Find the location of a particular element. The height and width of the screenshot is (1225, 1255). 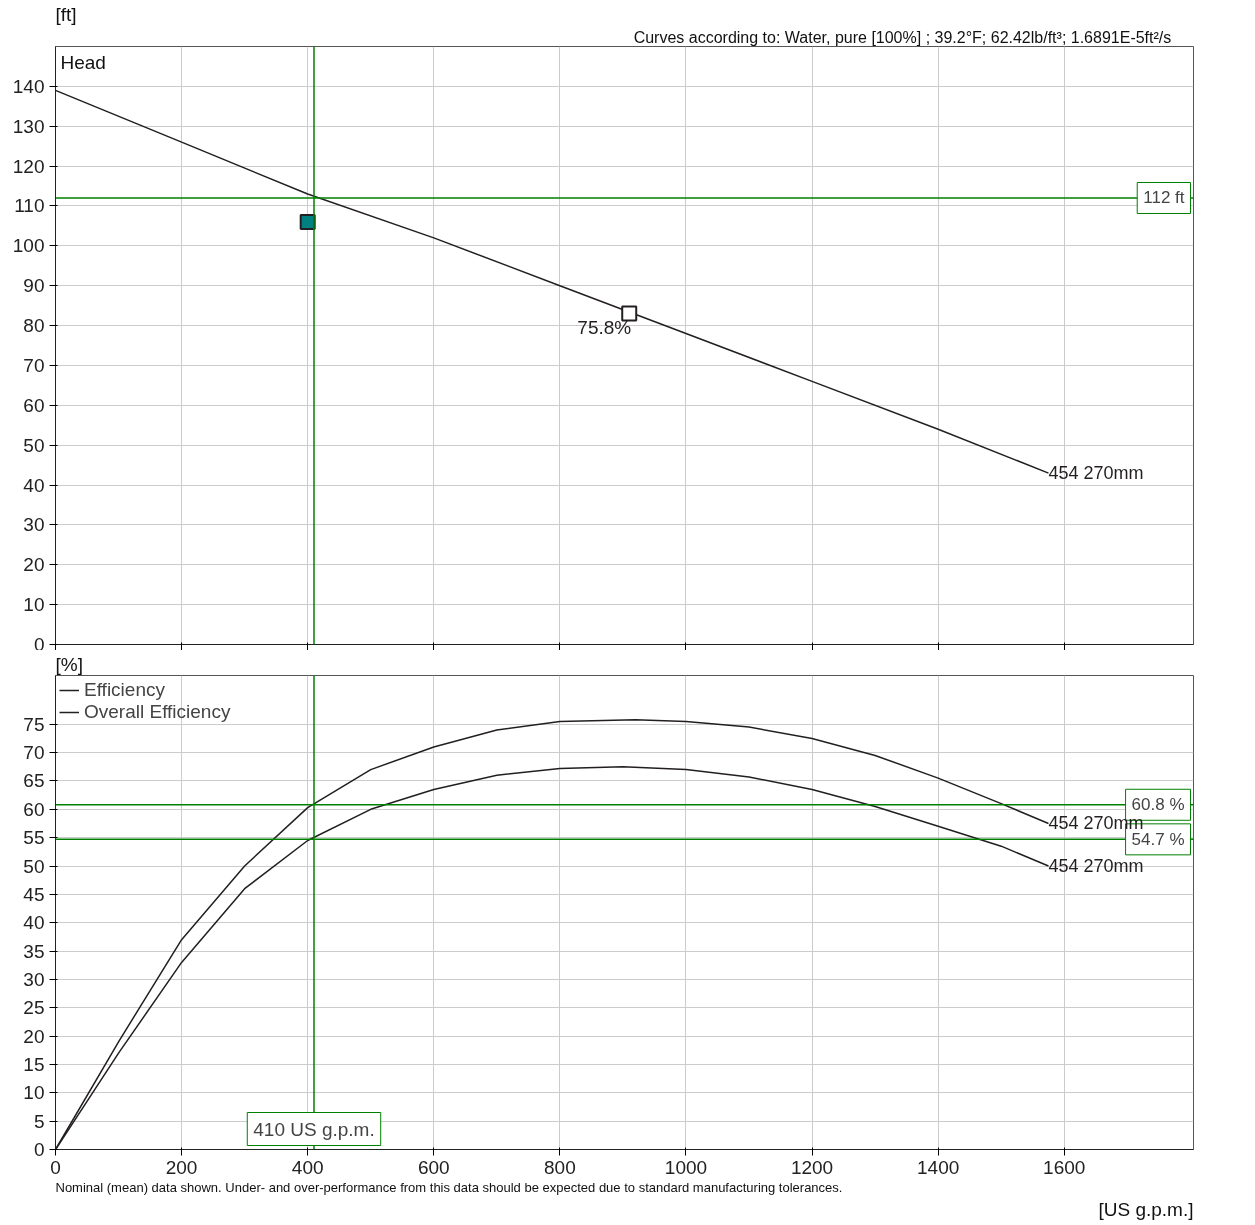

text: Curves according to: Water, pure [100%] ; 39.2°F; 62.42lb/ft³; 1.6891E-5ft²/s is located at coordinates (902, 37).